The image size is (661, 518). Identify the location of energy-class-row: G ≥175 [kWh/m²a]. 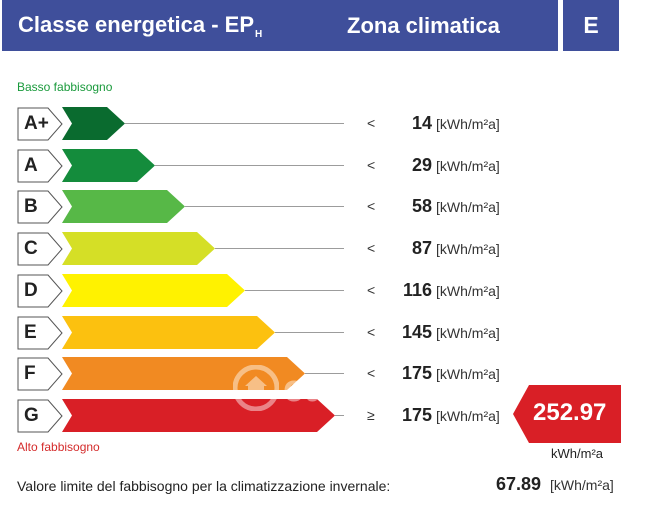
(260, 416).